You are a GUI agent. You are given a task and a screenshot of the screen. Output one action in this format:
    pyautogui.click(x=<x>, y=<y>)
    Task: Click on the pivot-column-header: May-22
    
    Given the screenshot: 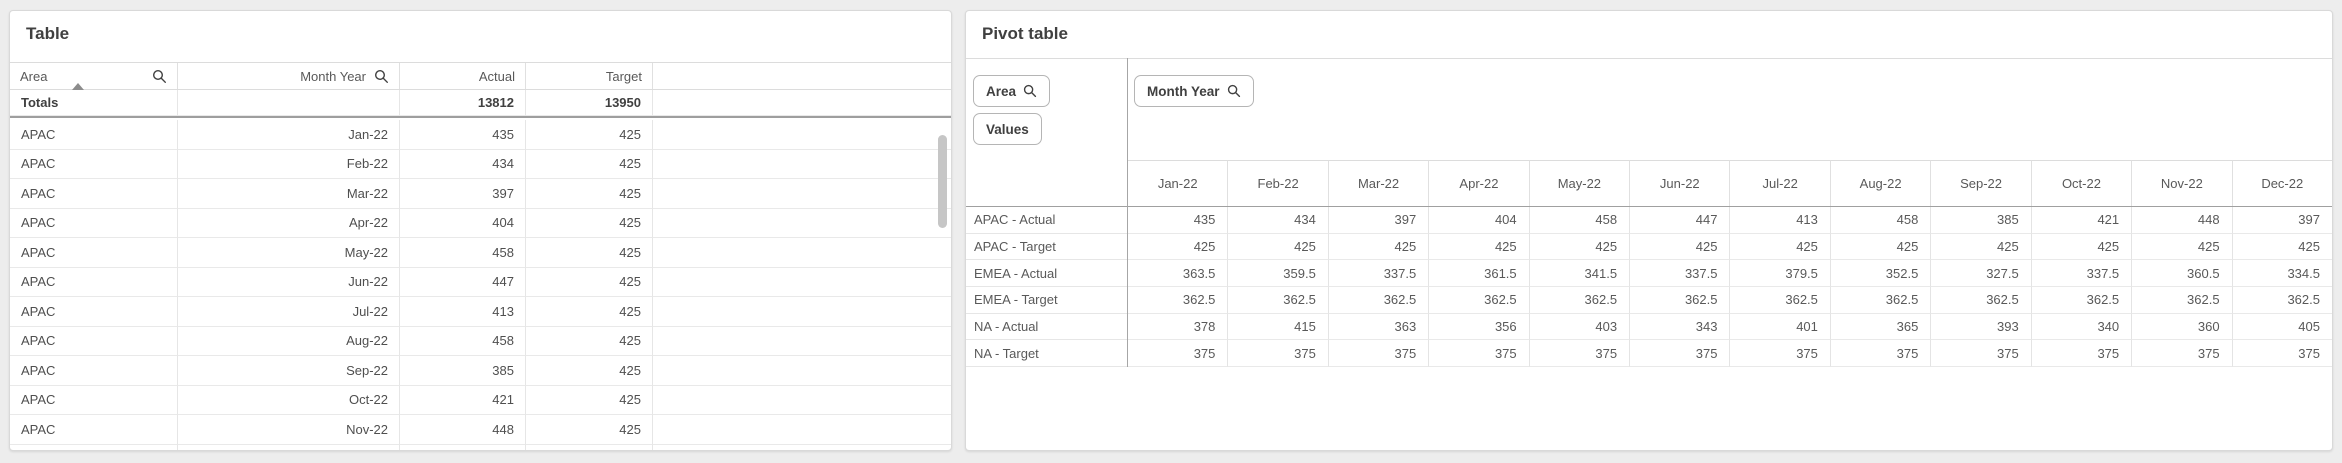 What is the action you would take?
    pyautogui.click(x=1579, y=183)
    